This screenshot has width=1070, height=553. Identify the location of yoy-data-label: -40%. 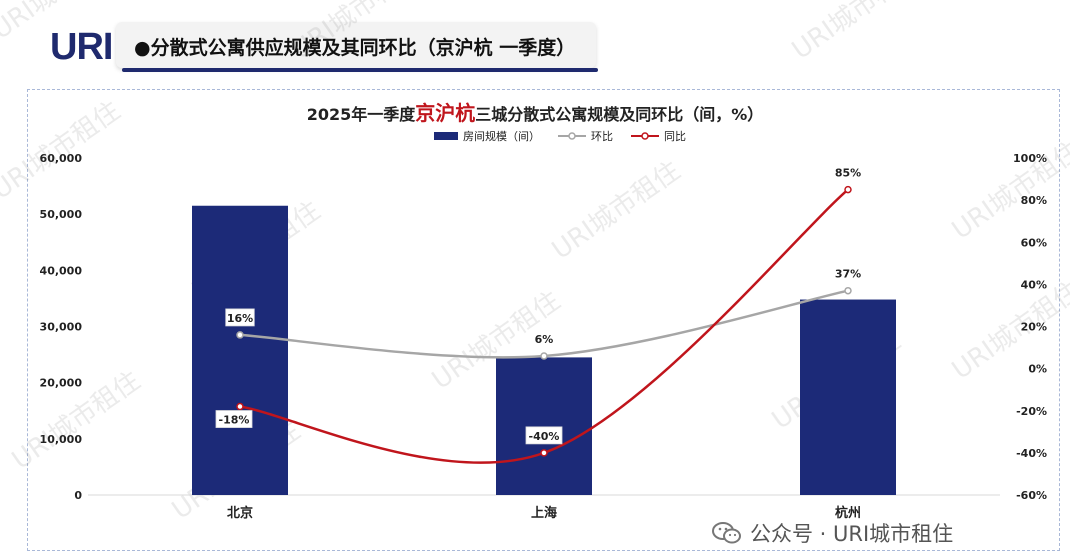
(544, 436).